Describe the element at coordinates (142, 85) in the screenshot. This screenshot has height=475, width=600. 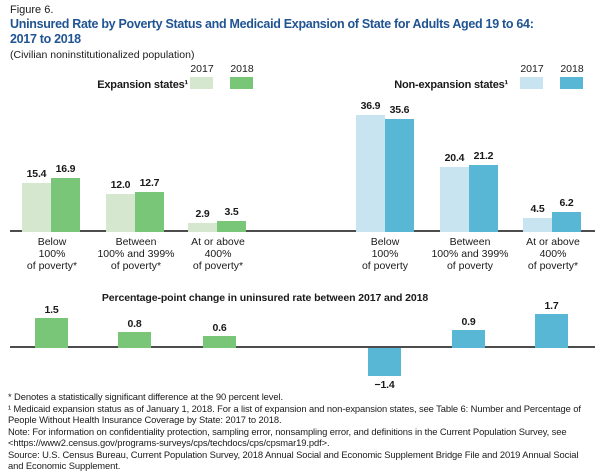
I see `legend-title-expansion: Expansion states¹` at that location.